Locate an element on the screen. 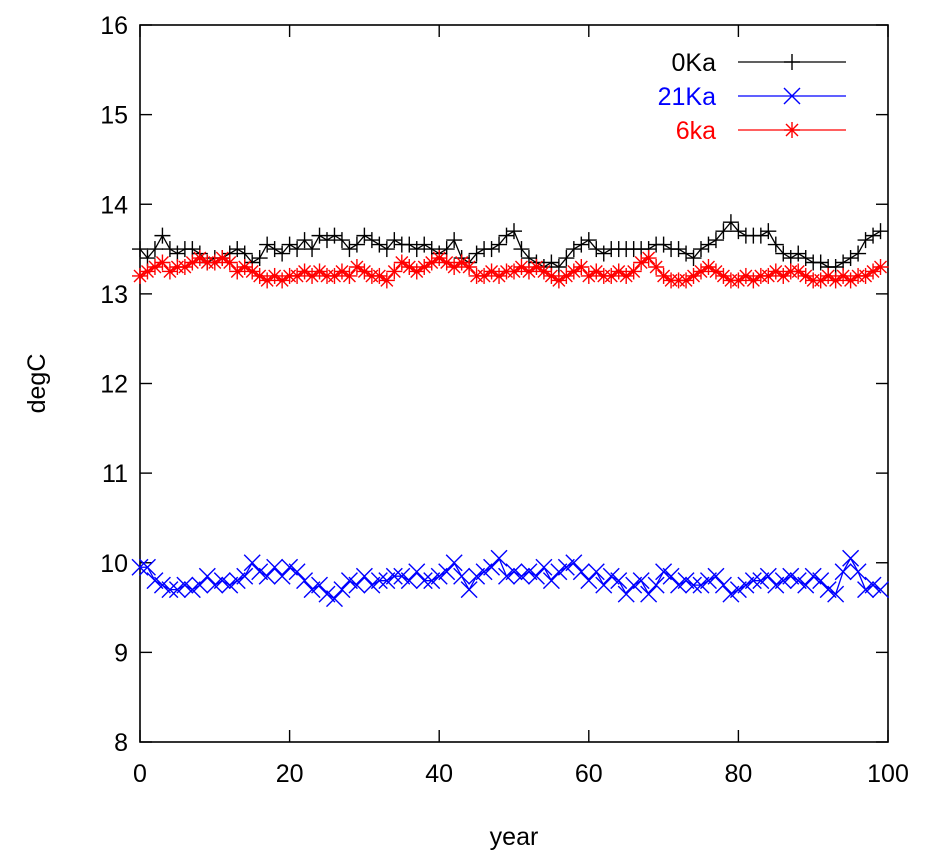  series-6ka is located at coordinates (510, 269).